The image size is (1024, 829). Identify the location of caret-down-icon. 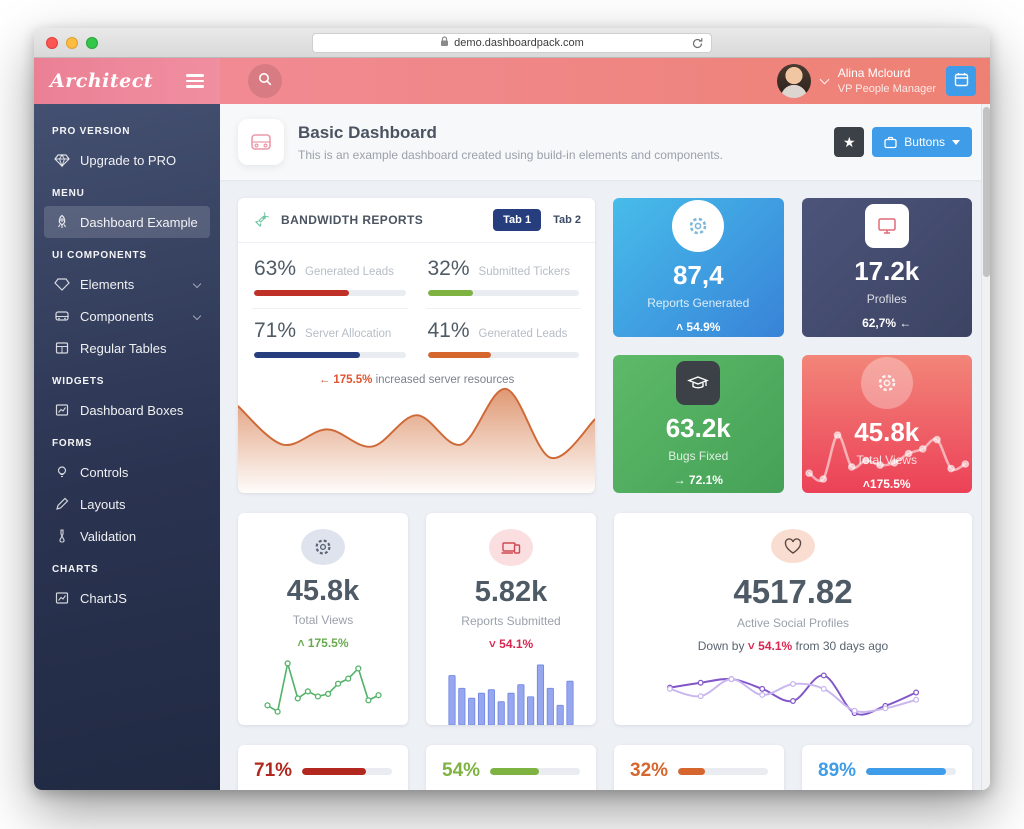
(956, 142).